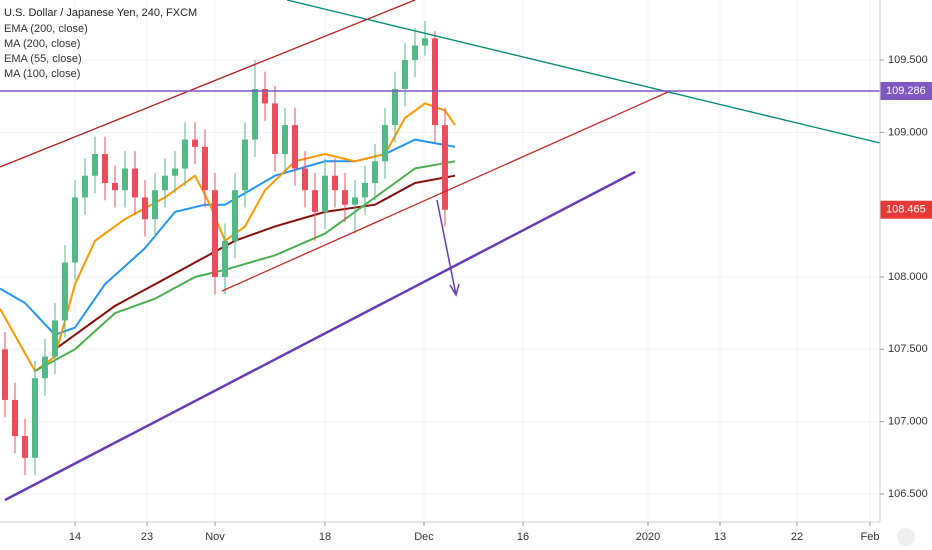 This screenshot has width=932, height=550. What do you see at coordinates (908, 422) in the screenshot?
I see `y-tick-label: 107.000` at bounding box center [908, 422].